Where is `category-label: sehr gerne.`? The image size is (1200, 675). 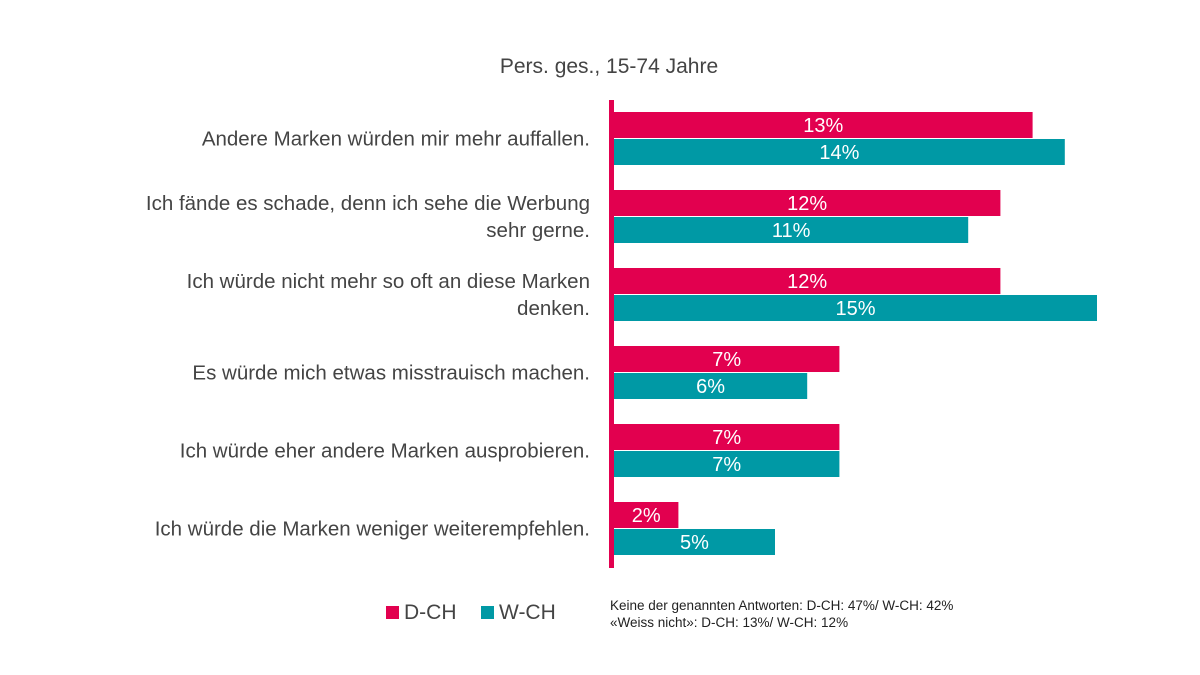 category-label: sehr gerne. is located at coordinates (538, 230).